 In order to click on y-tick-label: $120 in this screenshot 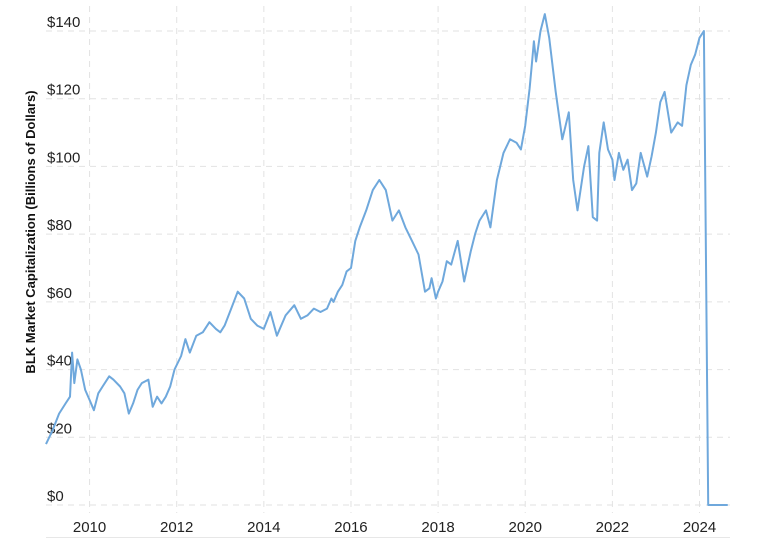, I will do `click(63, 90)`.